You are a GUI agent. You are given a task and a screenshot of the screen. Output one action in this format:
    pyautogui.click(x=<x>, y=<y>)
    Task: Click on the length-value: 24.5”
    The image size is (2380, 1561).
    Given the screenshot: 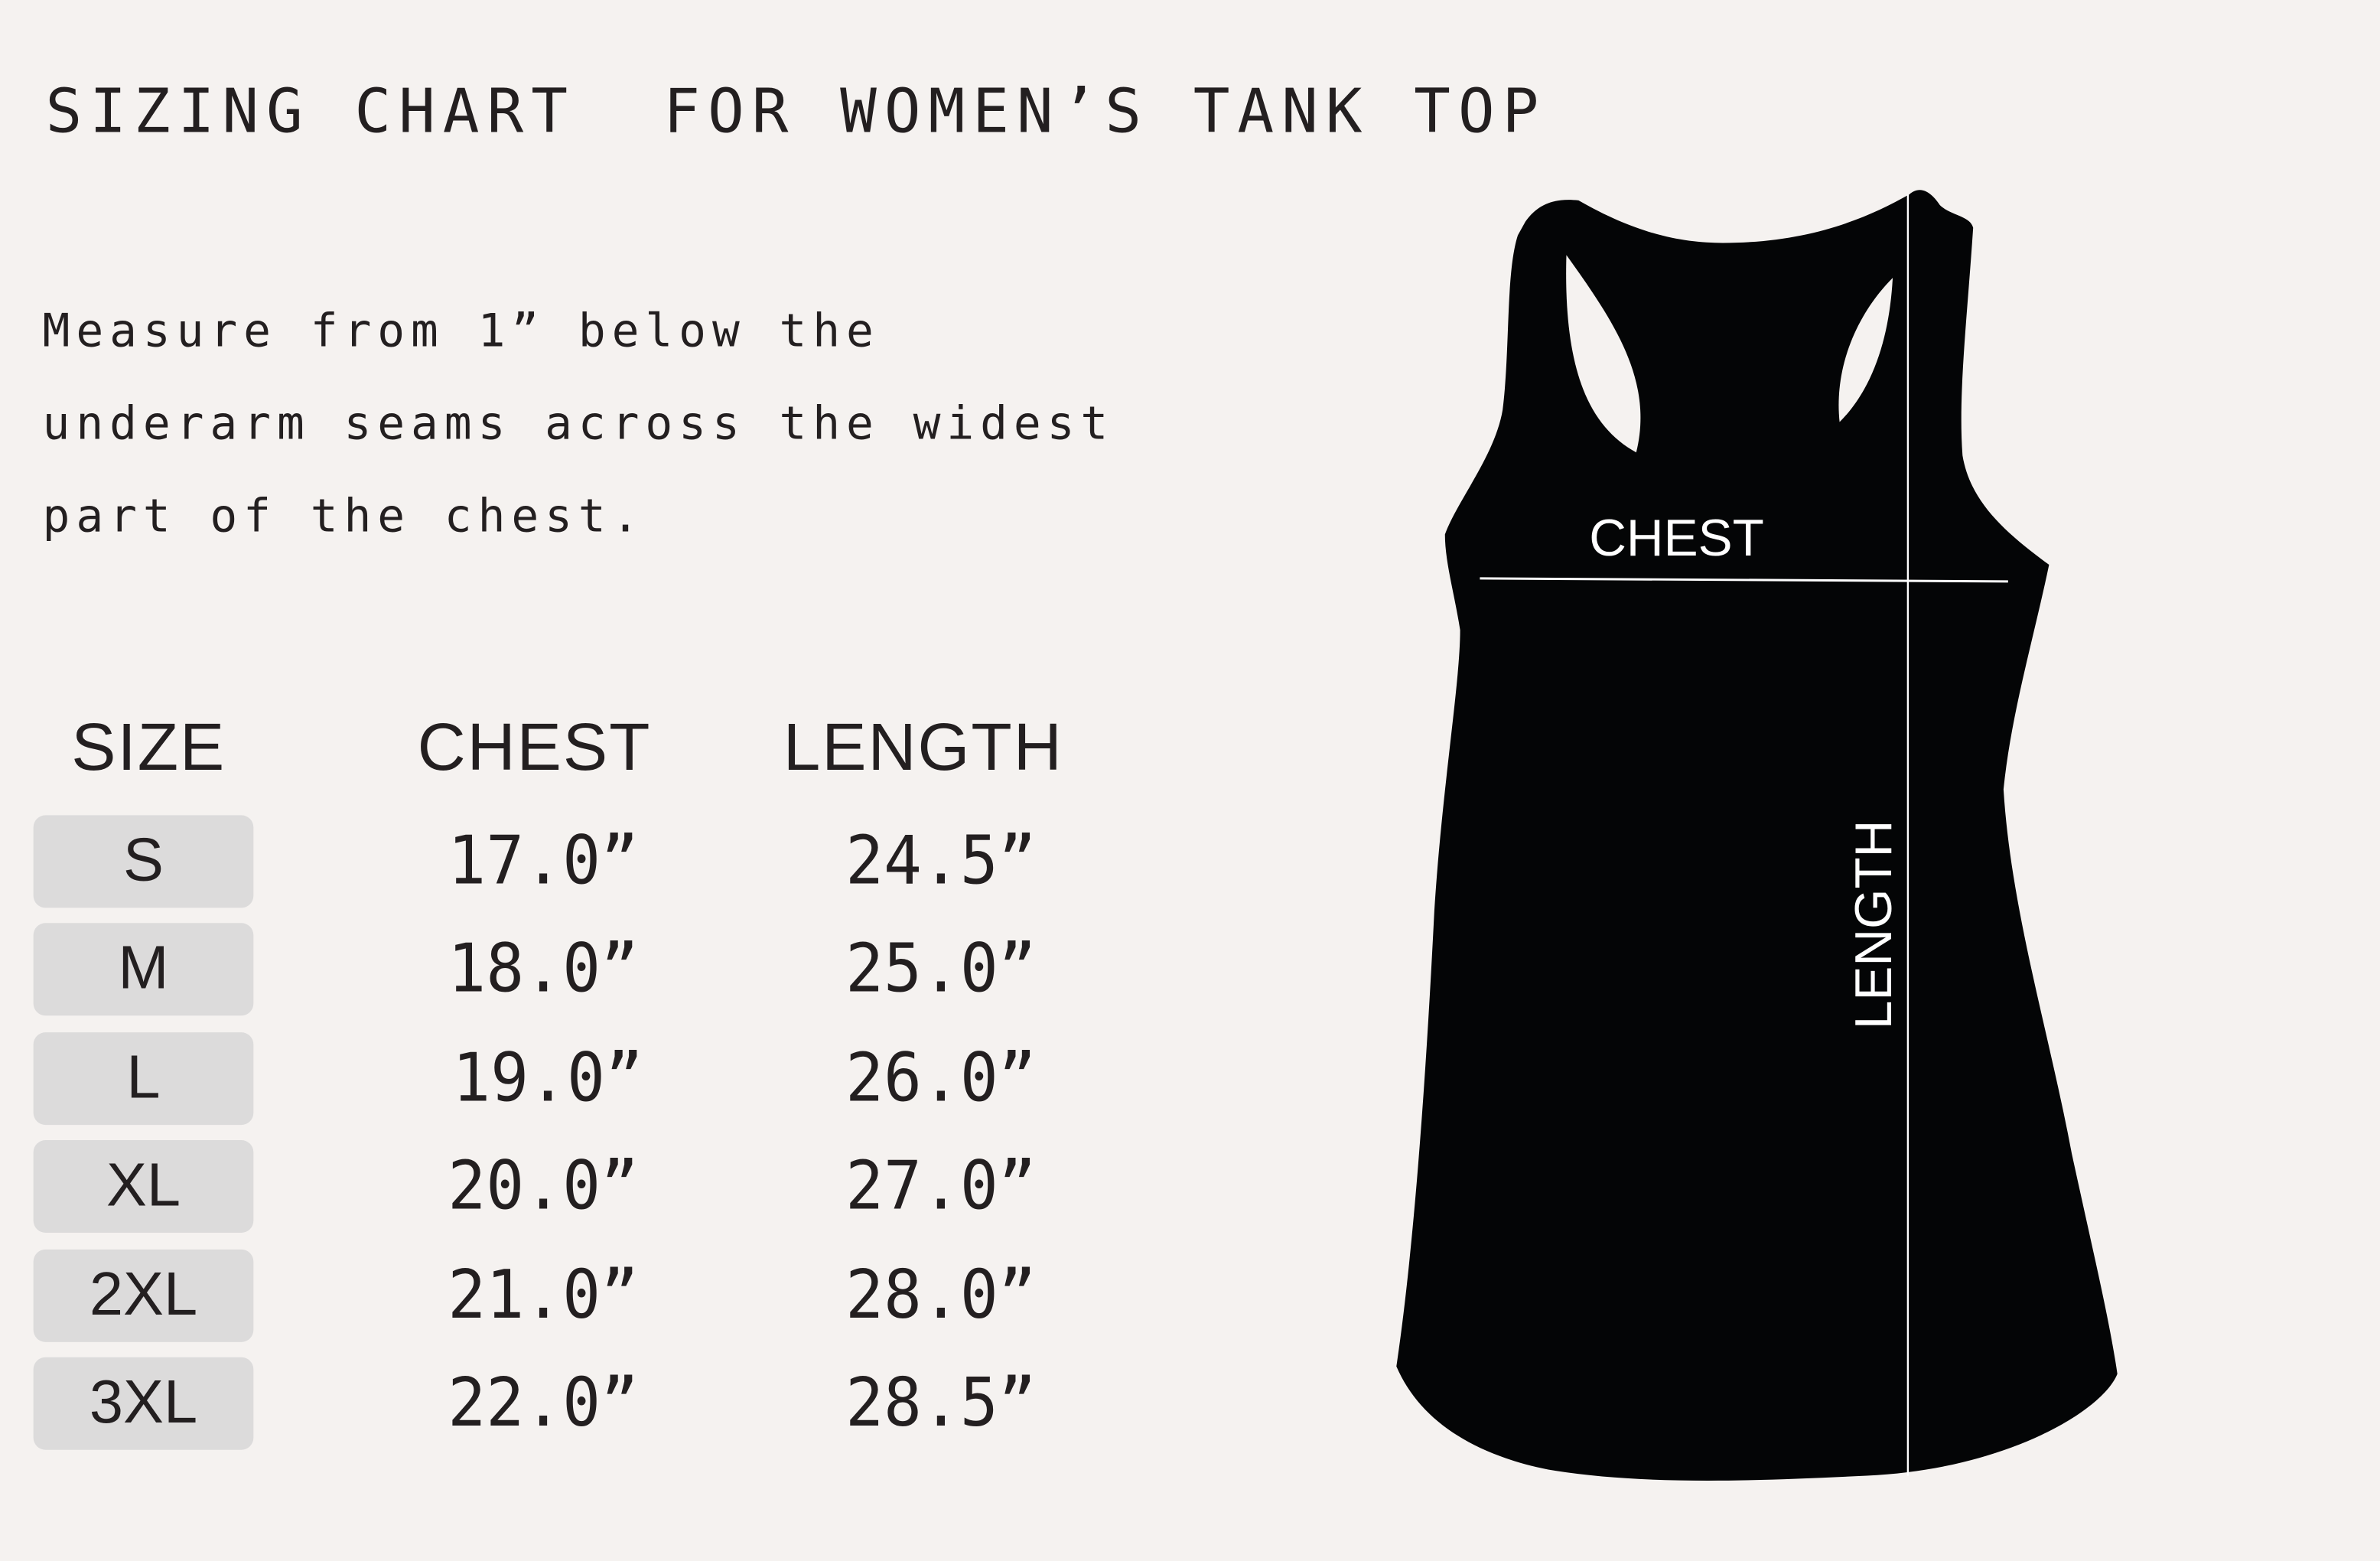 What is the action you would take?
    pyautogui.click(x=941, y=862)
    